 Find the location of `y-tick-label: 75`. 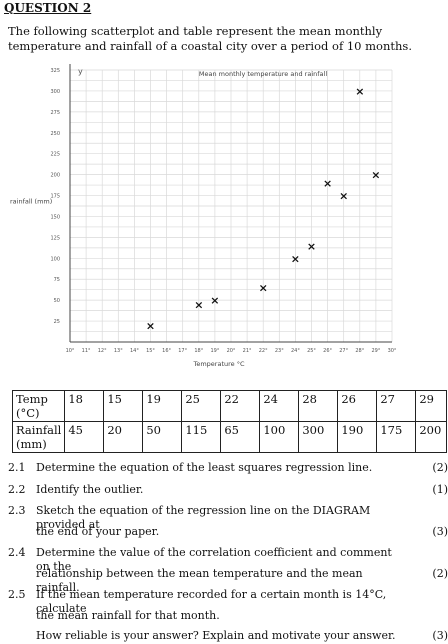

y-tick-label: 75 is located at coordinates (57, 280).